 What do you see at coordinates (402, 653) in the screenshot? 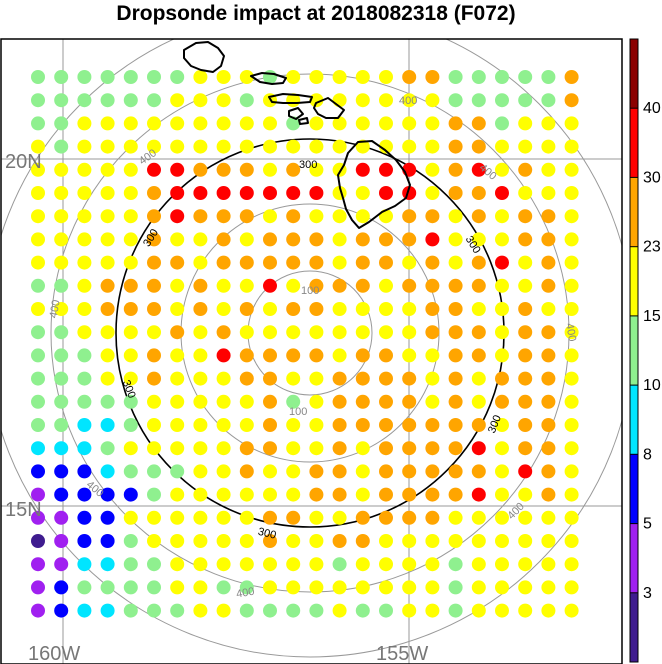
I see `lon-label-155w: 155W` at bounding box center [402, 653].